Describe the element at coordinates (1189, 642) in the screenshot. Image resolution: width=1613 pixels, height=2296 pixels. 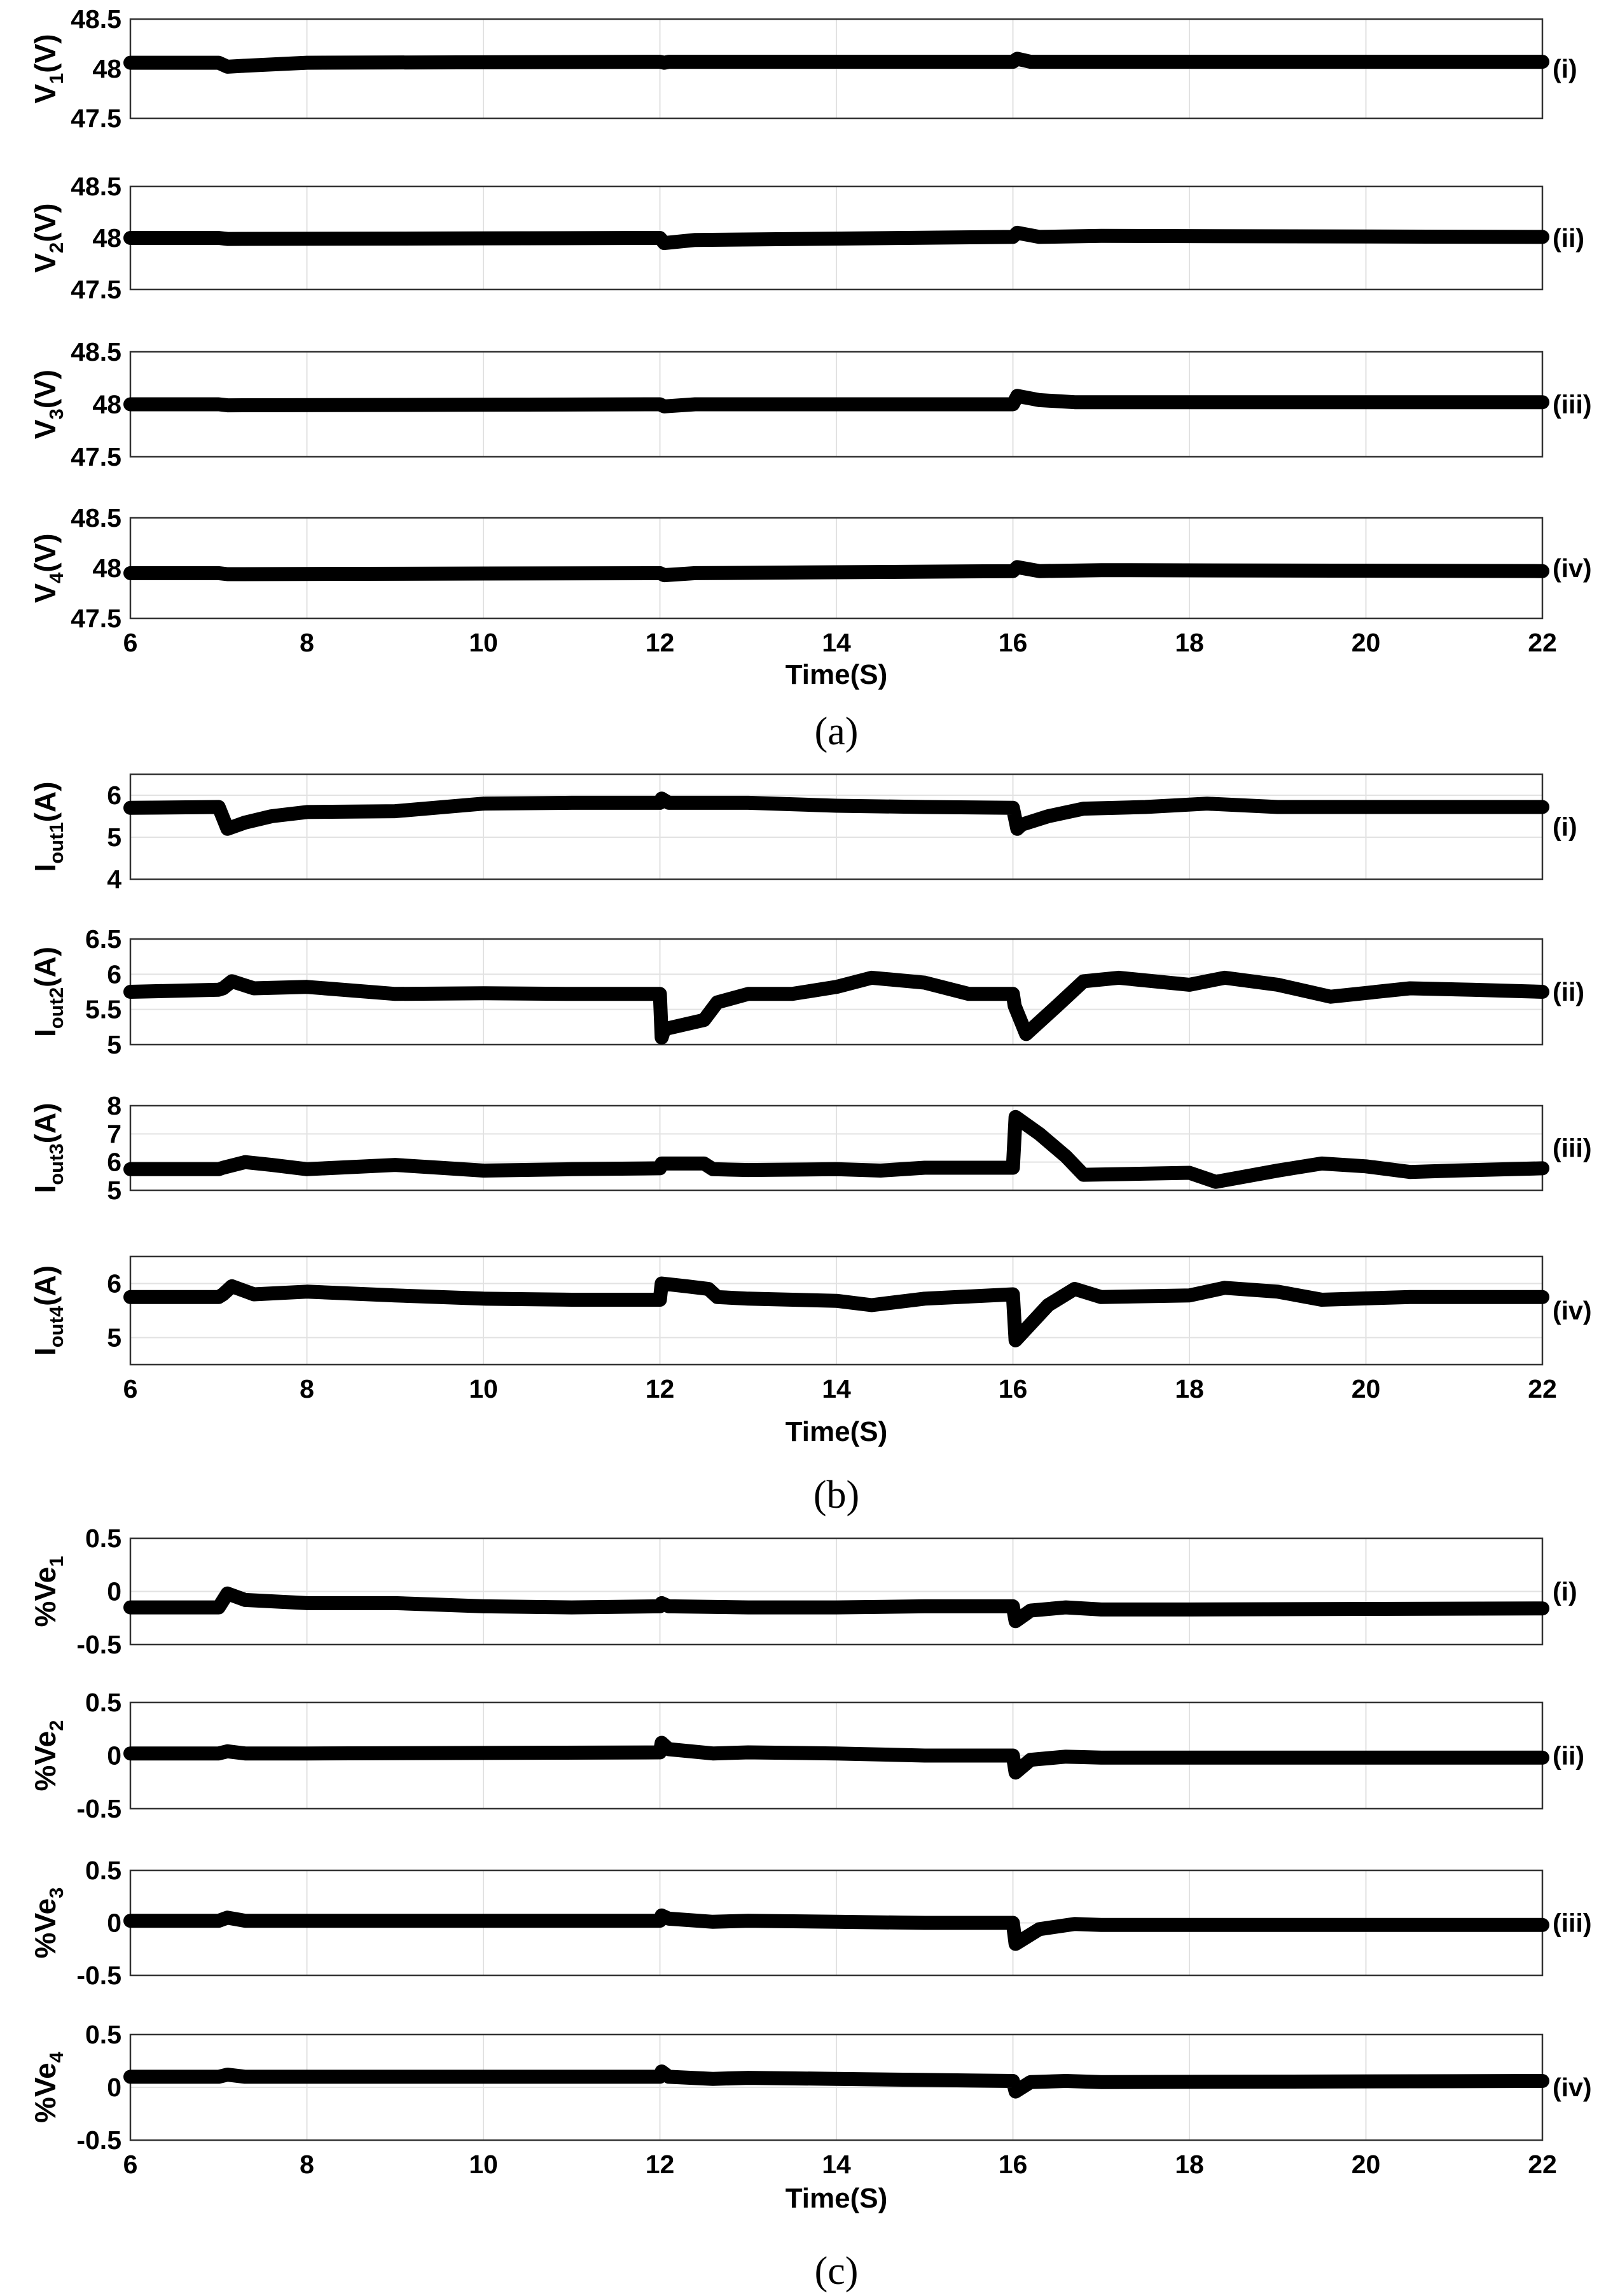
I see `x-tick-label: 18` at that location.